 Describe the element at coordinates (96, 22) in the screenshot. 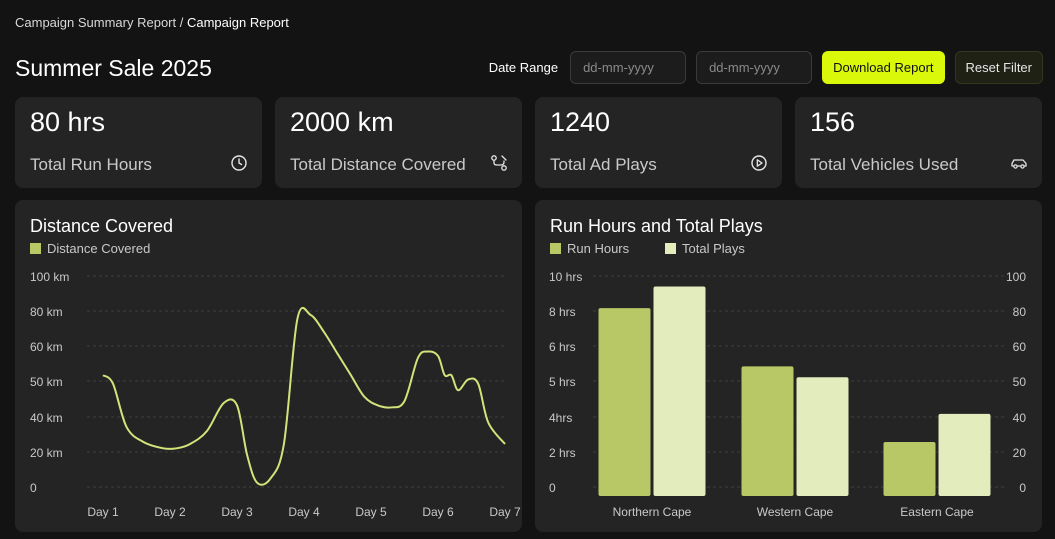

I see `breadcrumb-parent-link: Campaign Summary Report` at that location.